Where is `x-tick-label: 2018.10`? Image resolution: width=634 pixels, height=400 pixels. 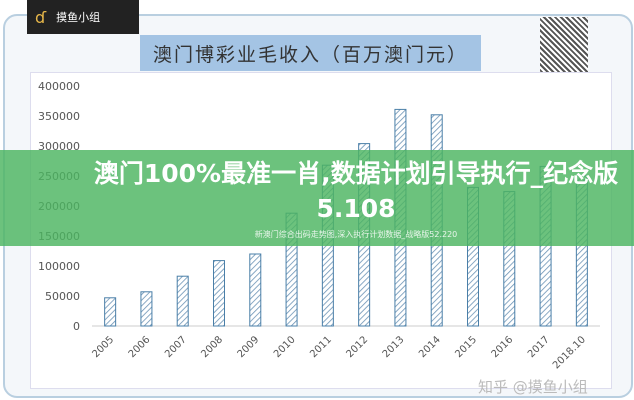 x-tick-label: 2018.10 is located at coordinates (569, 352).